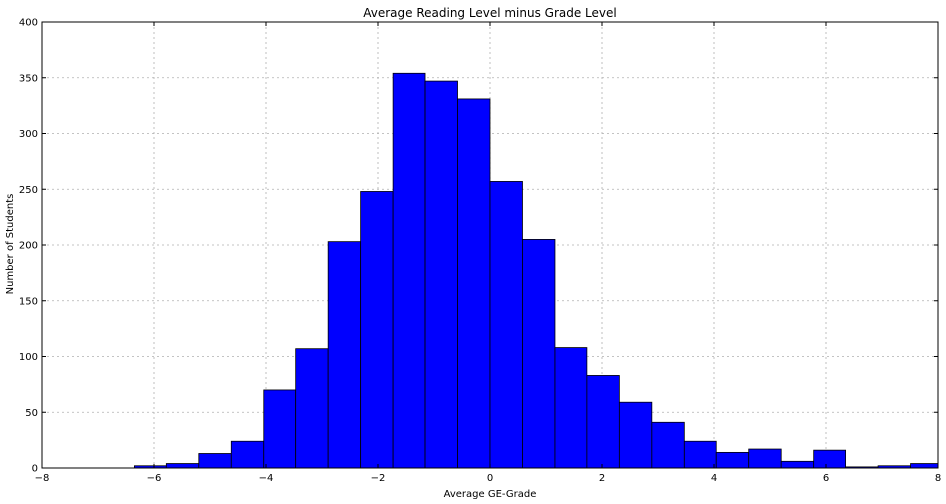 The image size is (946, 504). Describe the element at coordinates (28, 23) in the screenshot. I see `y-tick-label: 400` at that location.